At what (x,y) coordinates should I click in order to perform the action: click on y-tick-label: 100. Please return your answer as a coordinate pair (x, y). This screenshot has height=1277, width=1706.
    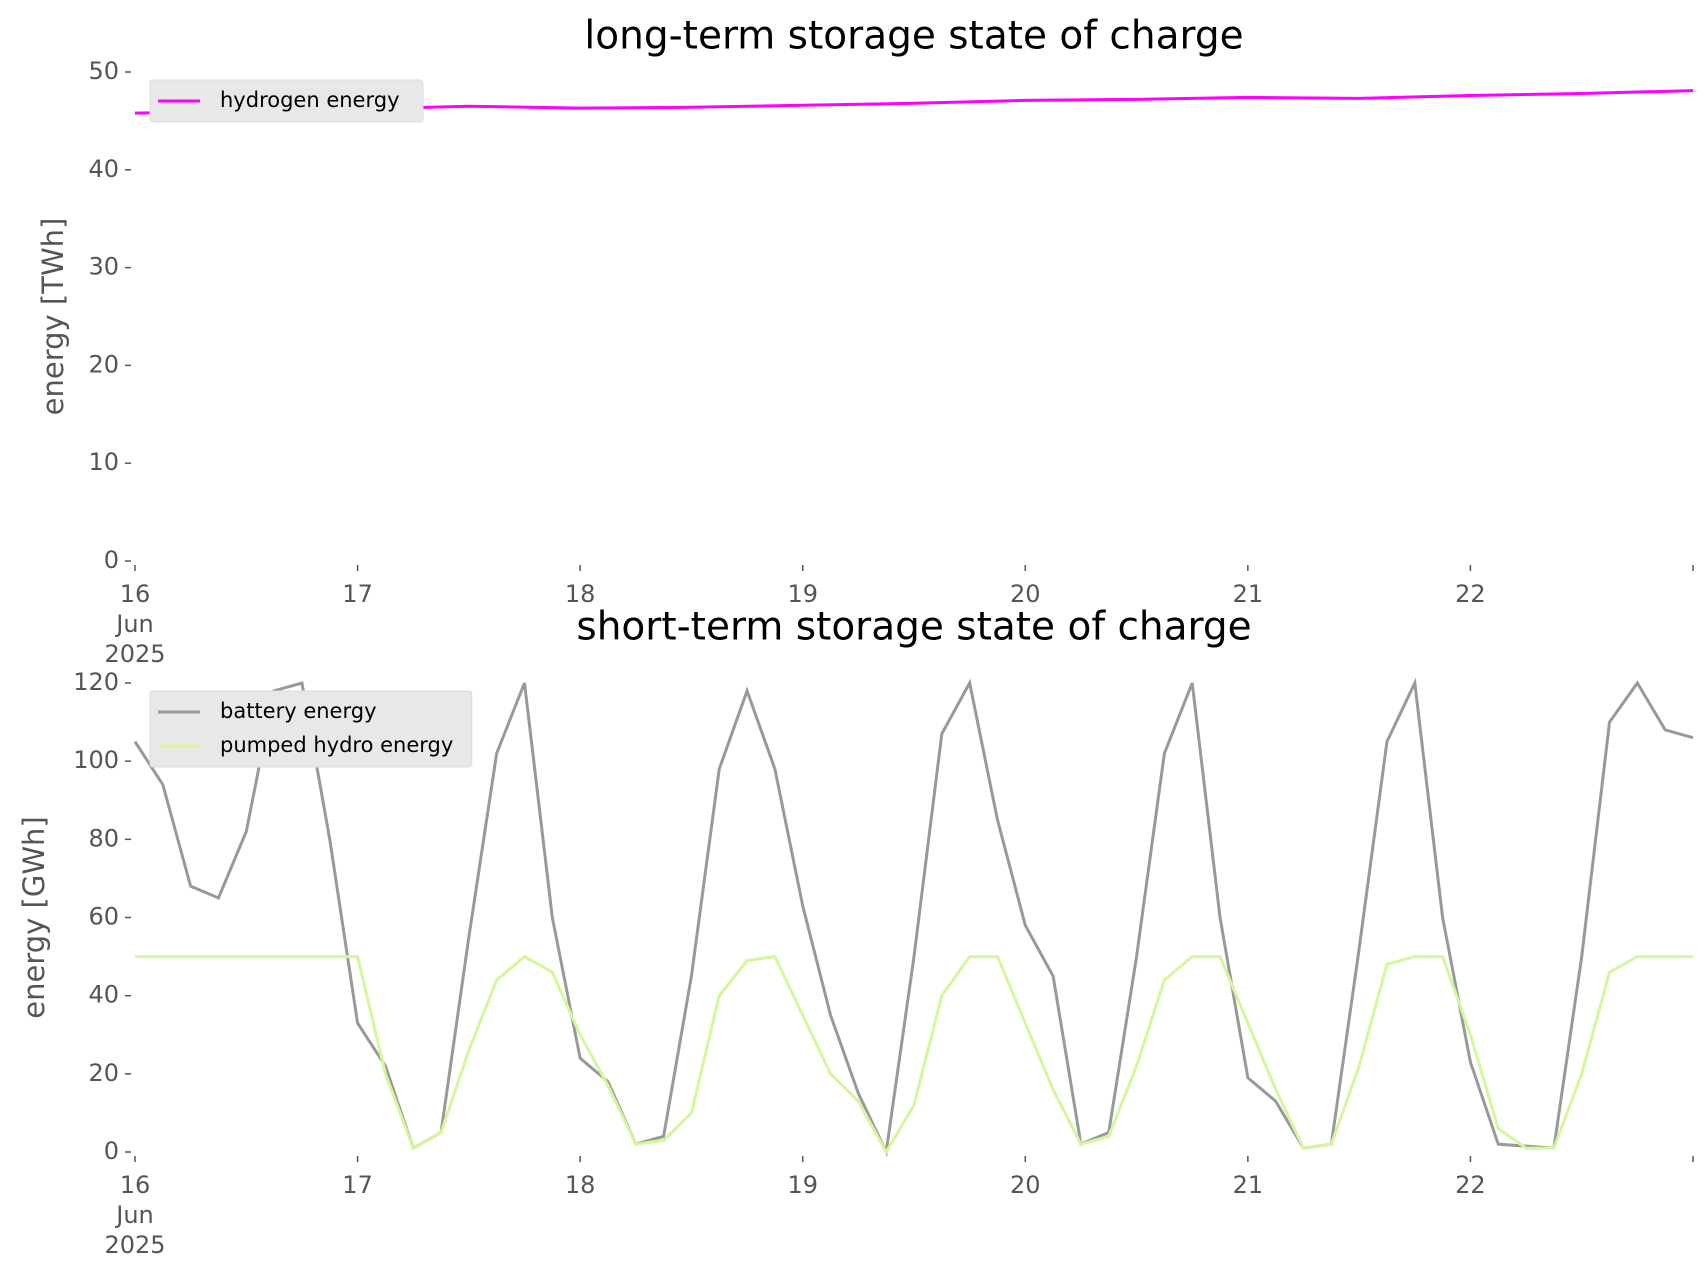
    Looking at the image, I should click on (96, 760).